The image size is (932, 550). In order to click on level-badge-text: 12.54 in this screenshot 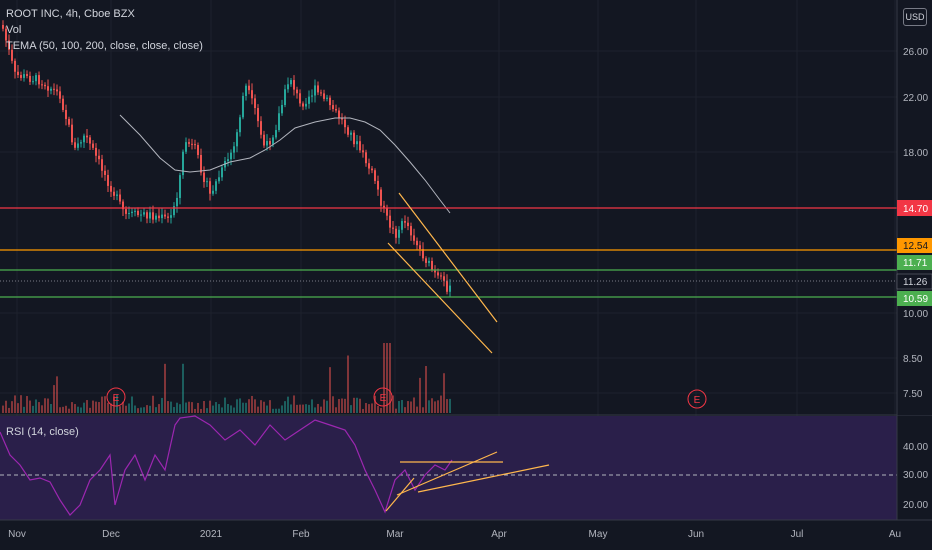, I will do `click(915, 246)`.